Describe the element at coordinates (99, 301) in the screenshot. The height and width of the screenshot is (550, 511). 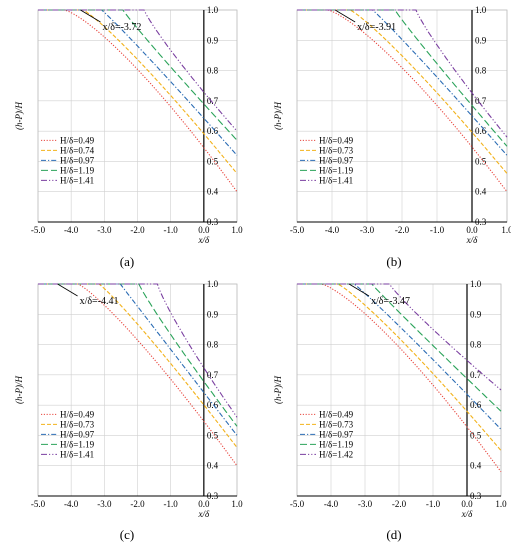
I see `annotation-label: x/δ=-4.41` at that location.